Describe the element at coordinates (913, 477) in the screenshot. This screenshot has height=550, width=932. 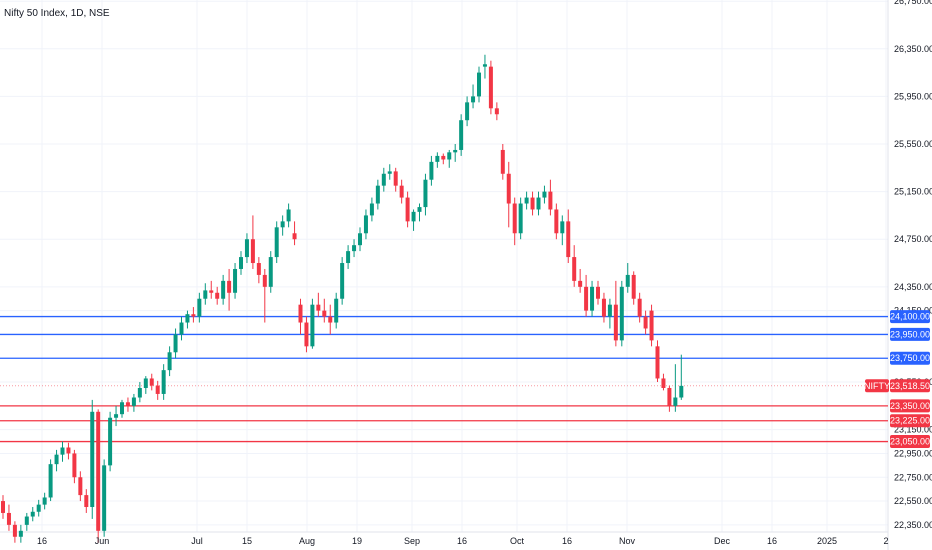
I see `y-tick-label: 22,750.00` at that location.